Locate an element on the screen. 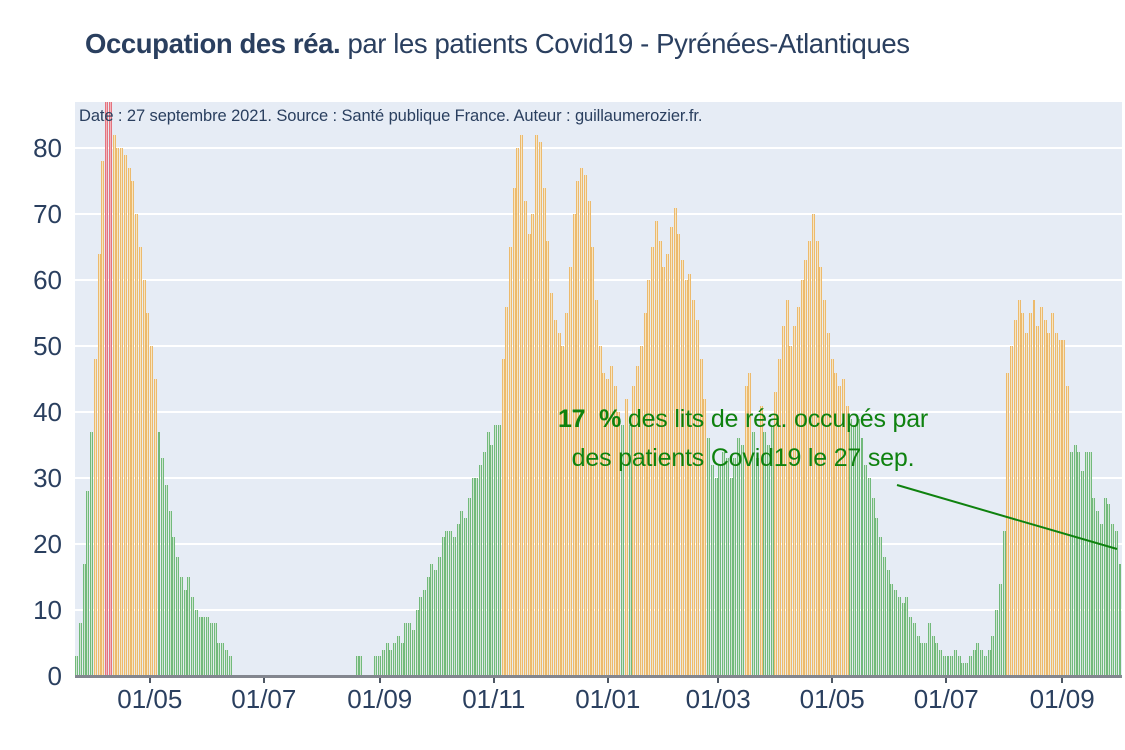  x-tick-label: 01/05 is located at coordinates (832, 699).